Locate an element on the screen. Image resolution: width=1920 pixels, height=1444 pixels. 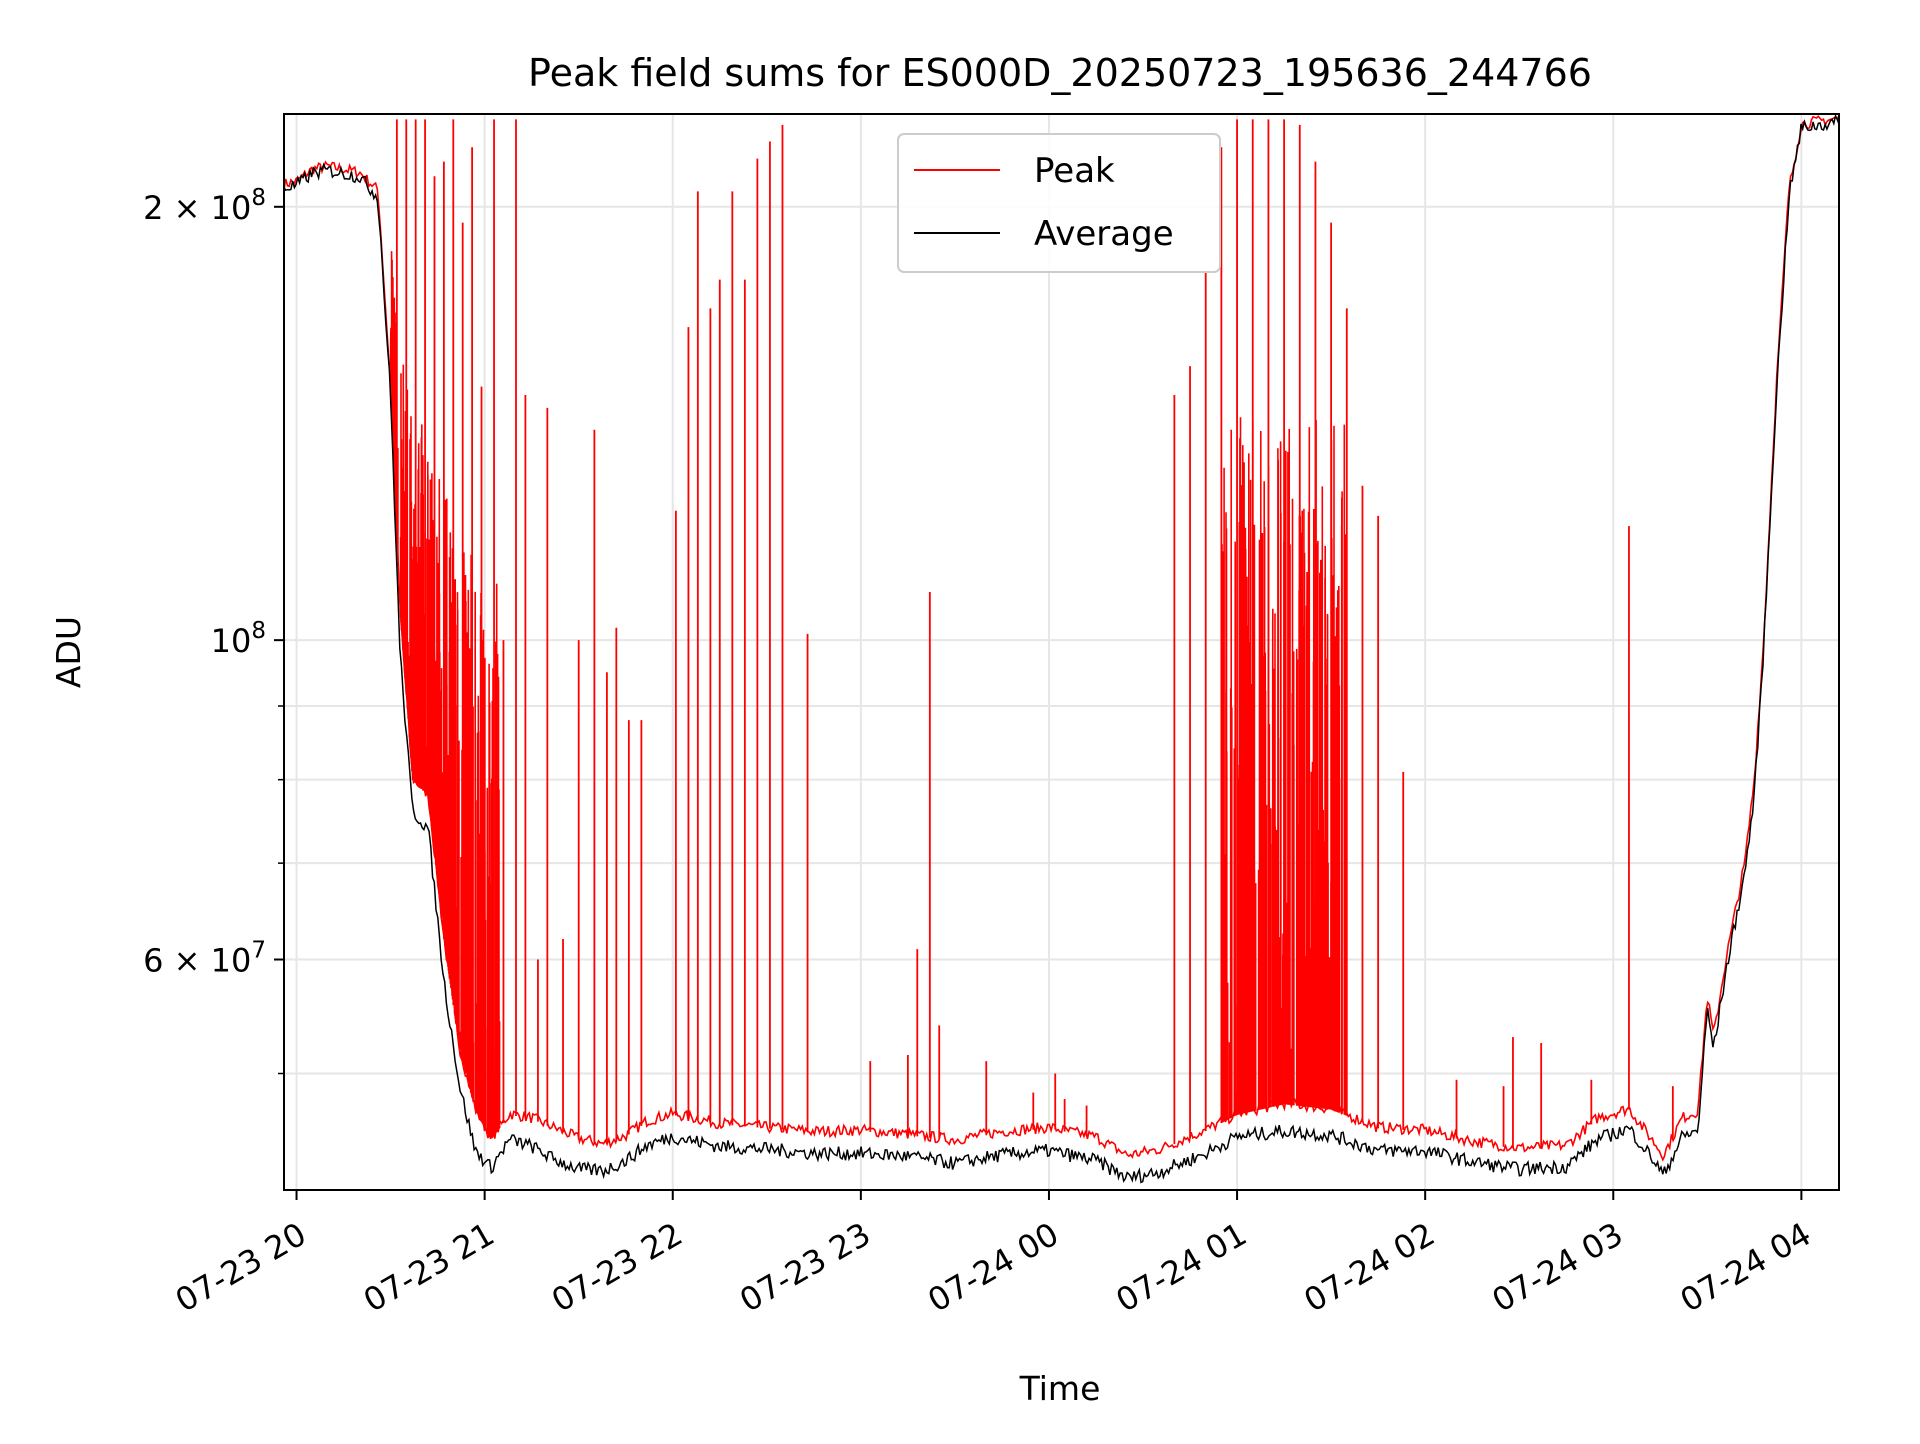
y-tick-label: 108 is located at coordinates (238, 639).